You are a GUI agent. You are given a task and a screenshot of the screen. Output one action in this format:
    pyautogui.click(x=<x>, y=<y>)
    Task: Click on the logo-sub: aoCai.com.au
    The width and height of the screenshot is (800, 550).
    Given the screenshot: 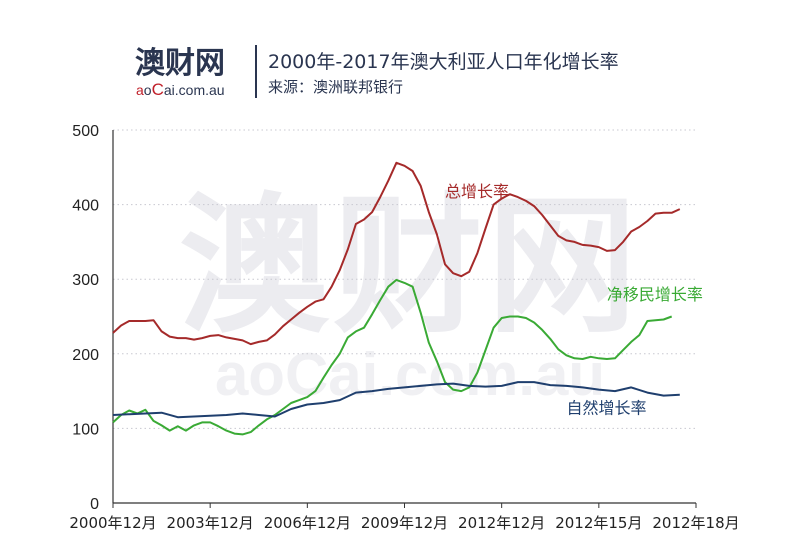 What is the action you would take?
    pyautogui.click(x=180, y=89)
    